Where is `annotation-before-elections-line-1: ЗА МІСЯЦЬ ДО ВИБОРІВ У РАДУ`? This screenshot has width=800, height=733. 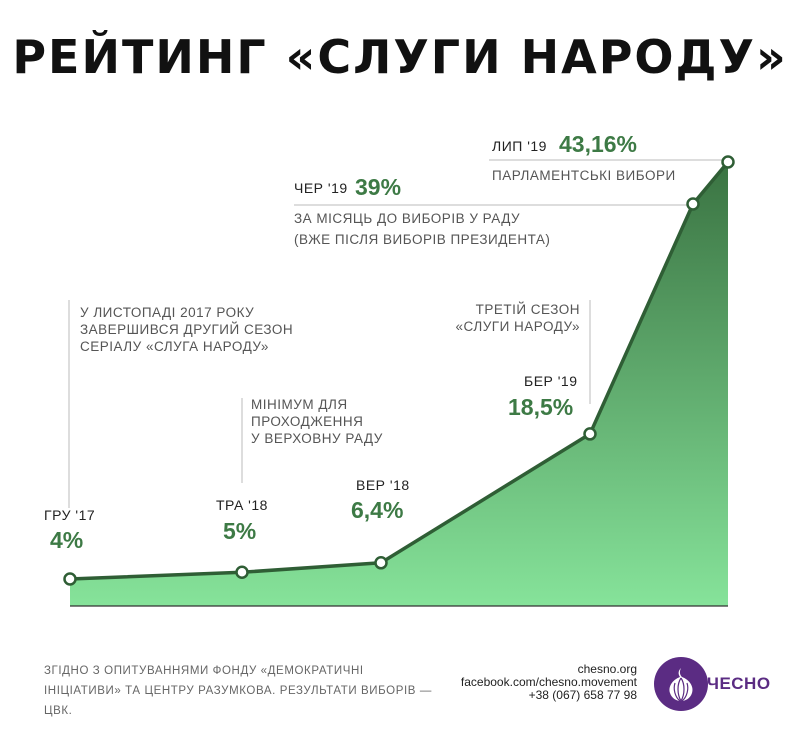
annotation-before-elections-line-1: ЗА МІСЯЦЬ ДО ВИБОРІВ У РАДУ is located at coordinates (407, 218).